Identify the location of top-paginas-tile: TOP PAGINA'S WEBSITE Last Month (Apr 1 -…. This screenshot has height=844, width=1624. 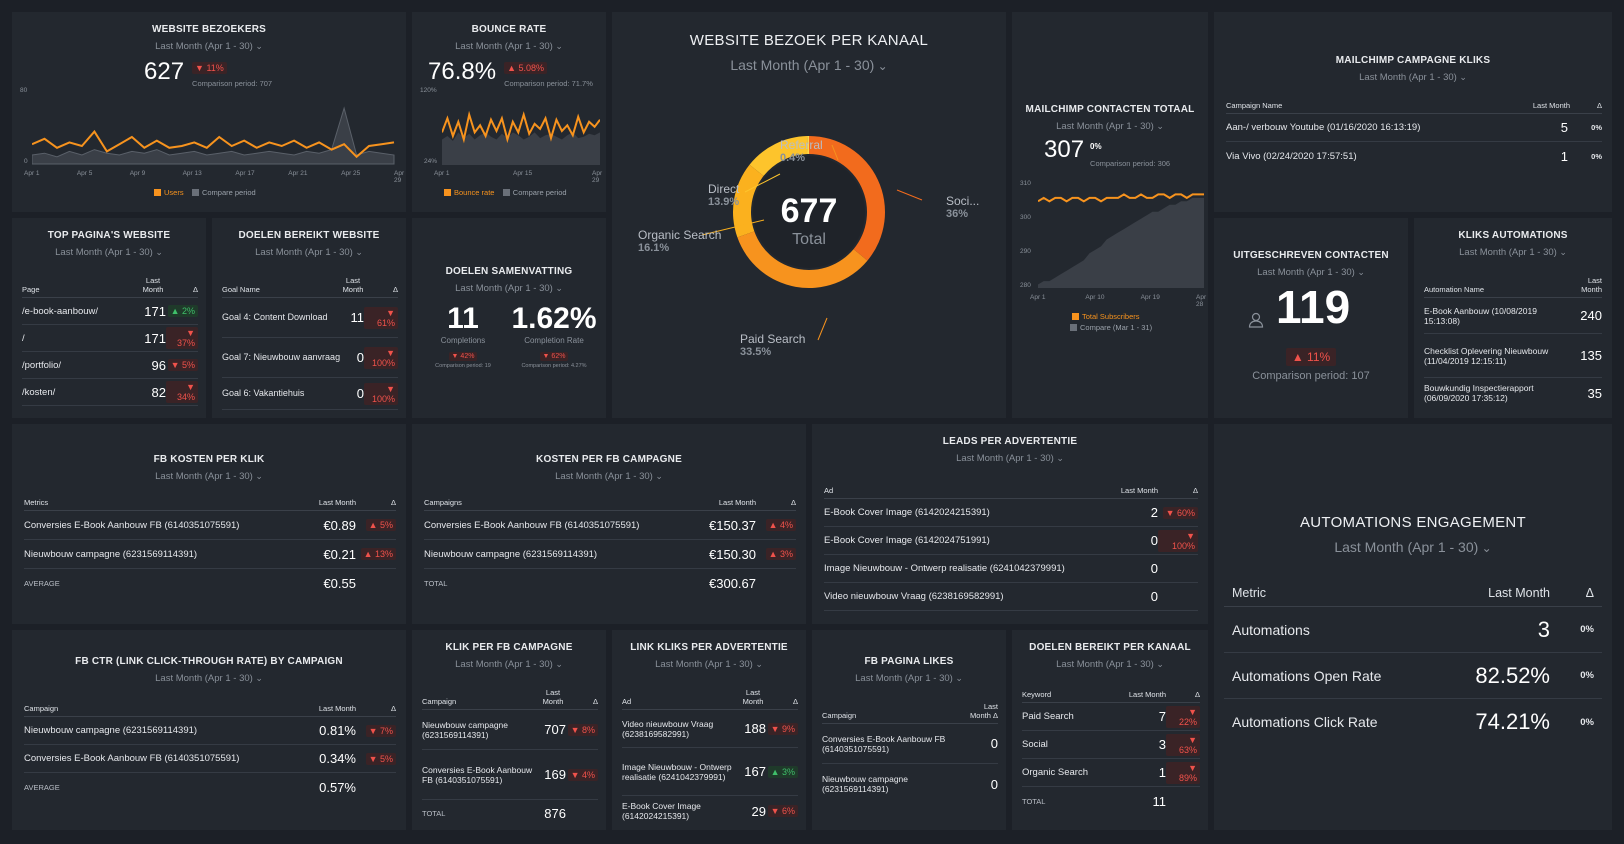
(109, 318).